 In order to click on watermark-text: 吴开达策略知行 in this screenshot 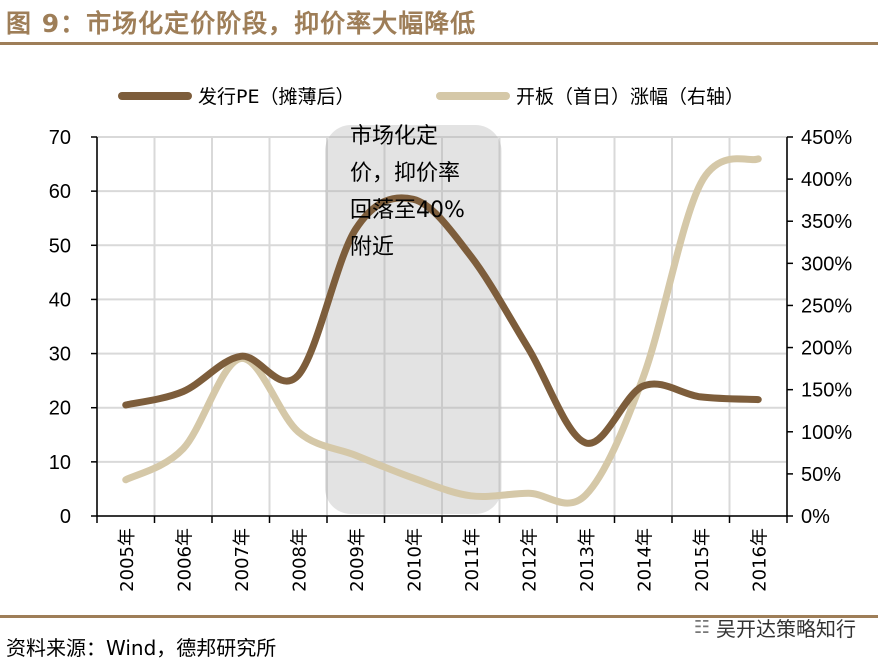, I will do `click(786, 629)`.